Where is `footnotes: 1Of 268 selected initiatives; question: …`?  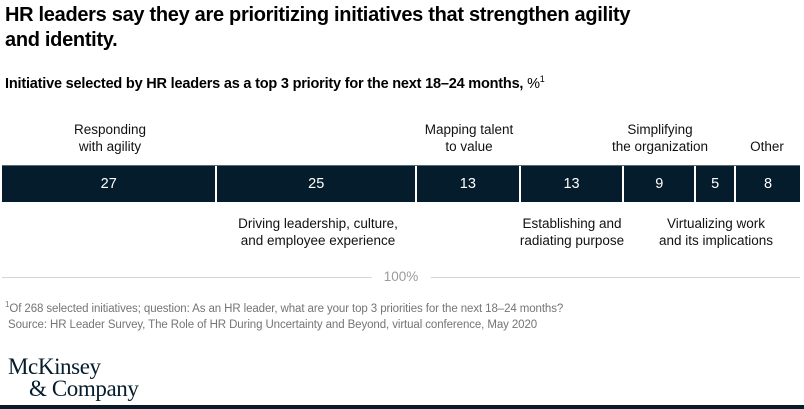
footnotes: 1Of 268 selected initiatives; question: … is located at coordinates (385, 317).